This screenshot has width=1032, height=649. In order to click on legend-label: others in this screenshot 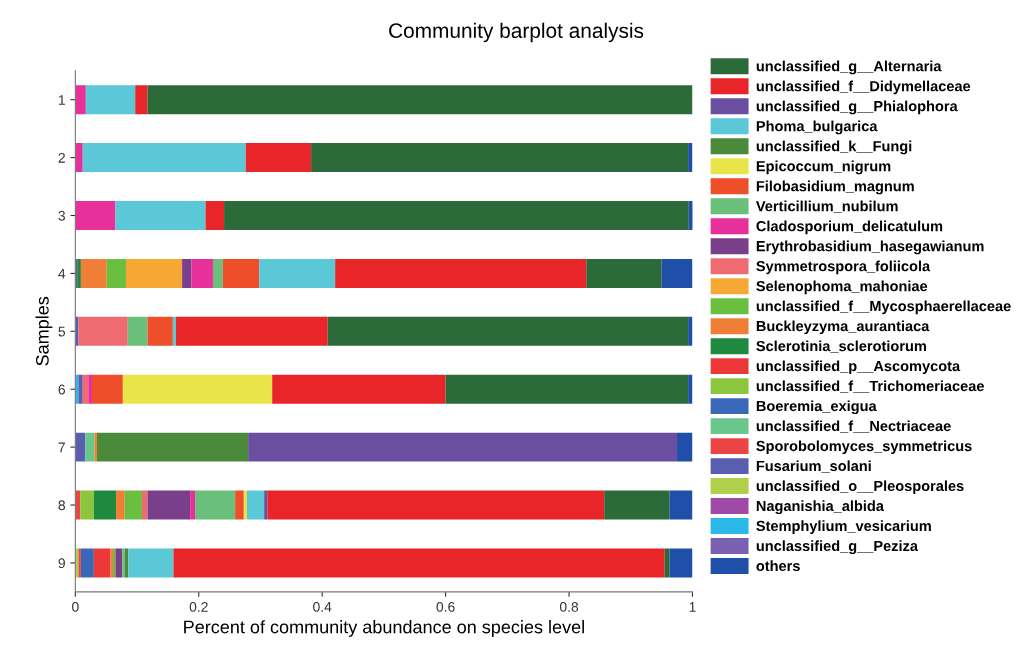, I will do `click(778, 566)`.